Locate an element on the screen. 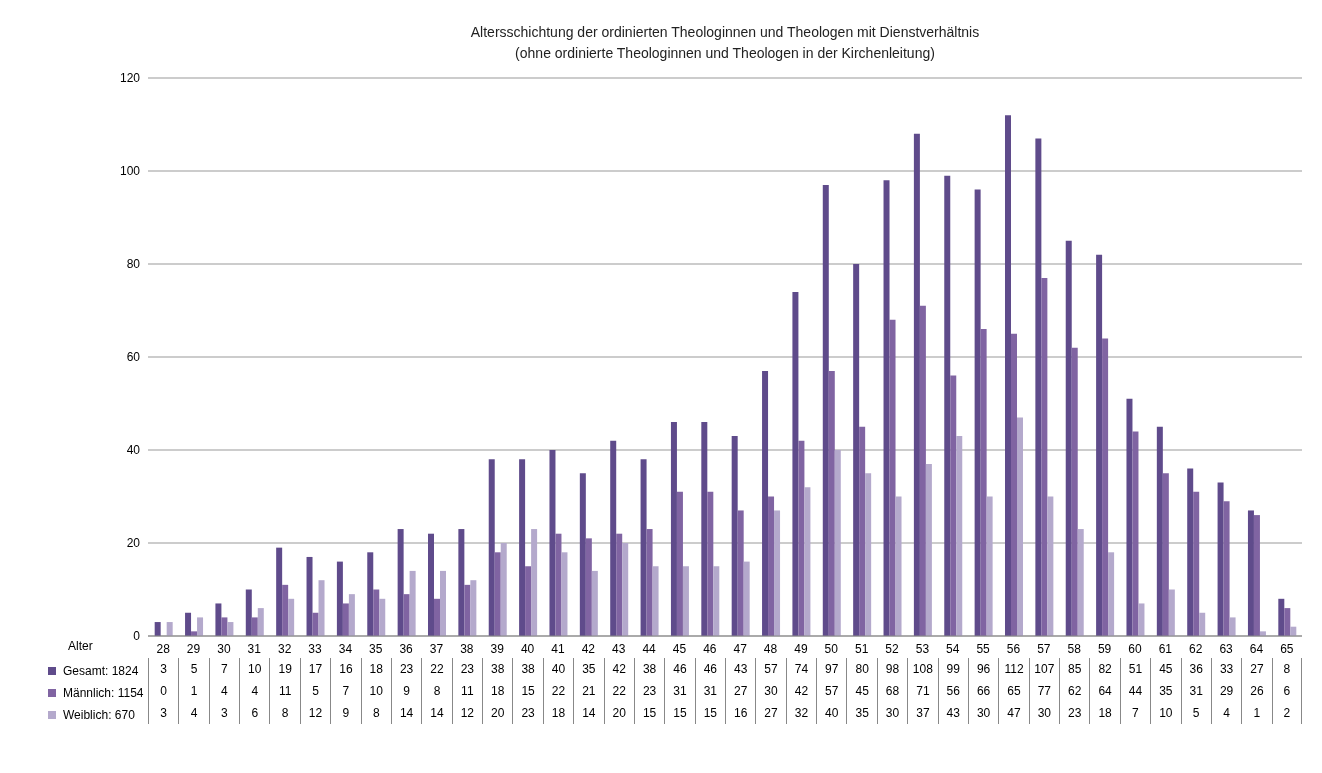 This screenshot has width=1322, height=773. x-tick-label: 53 is located at coordinates (922, 648).